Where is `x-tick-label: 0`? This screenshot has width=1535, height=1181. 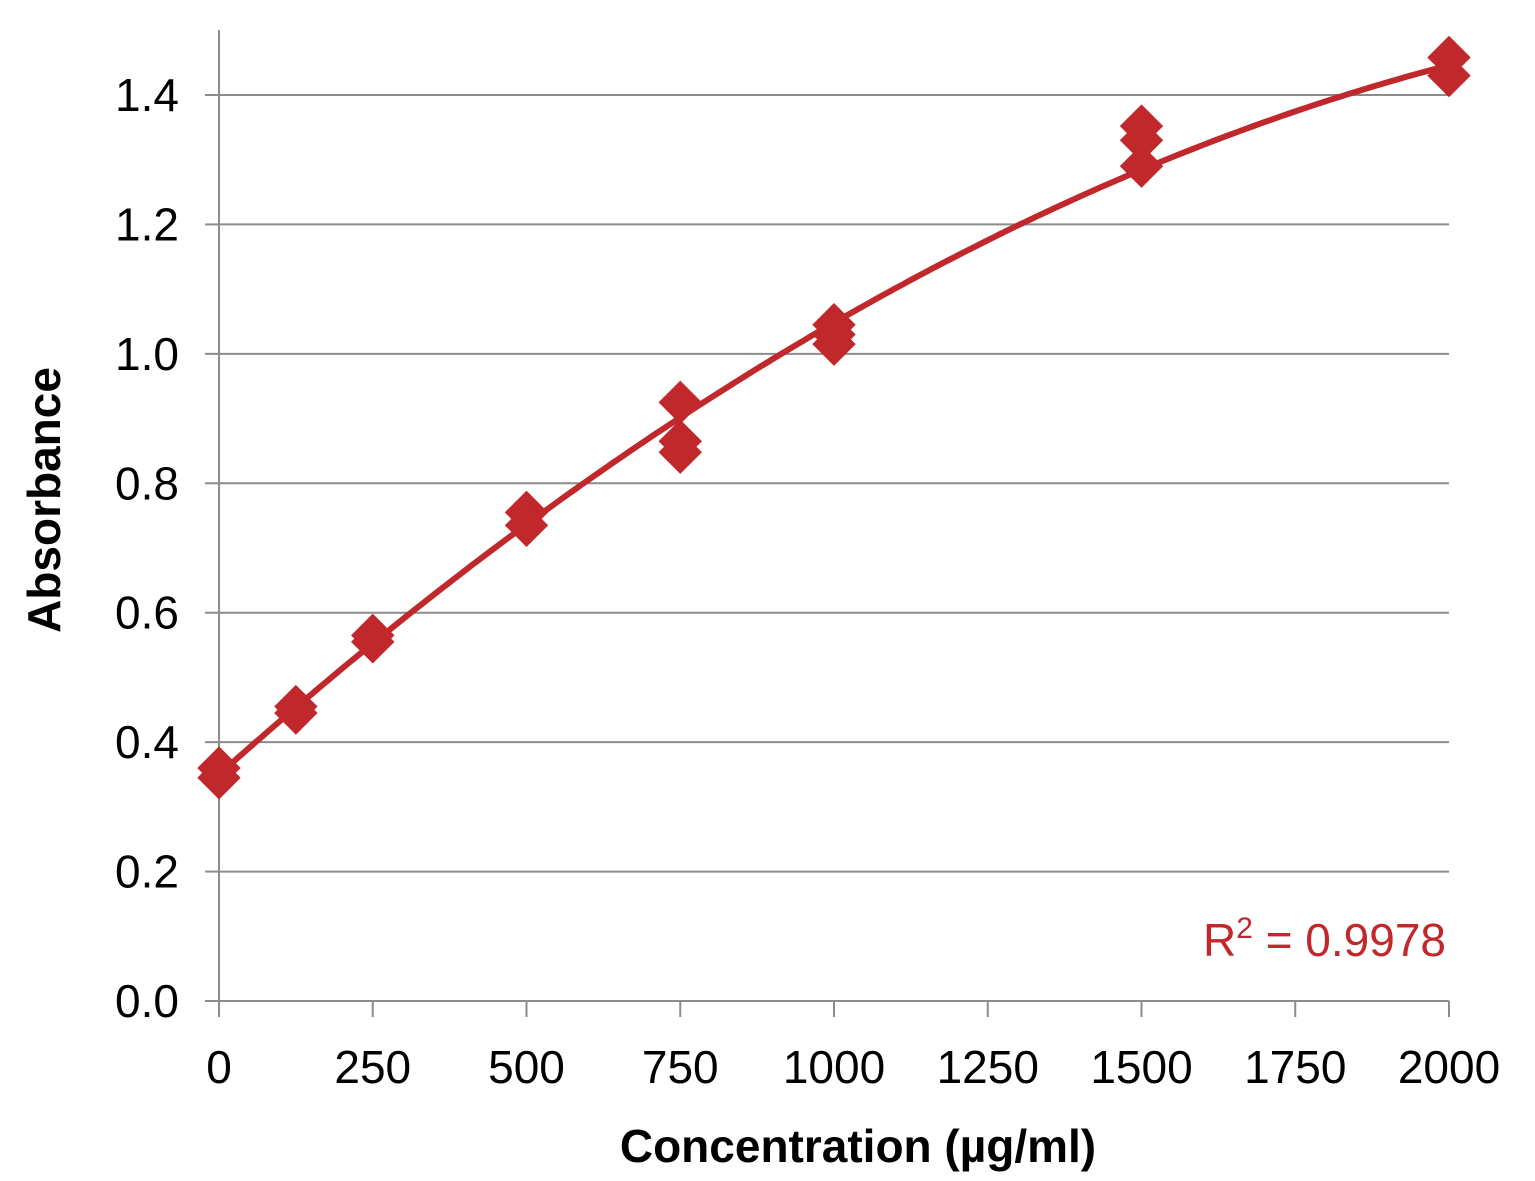 x-tick-label: 0 is located at coordinates (219, 1067).